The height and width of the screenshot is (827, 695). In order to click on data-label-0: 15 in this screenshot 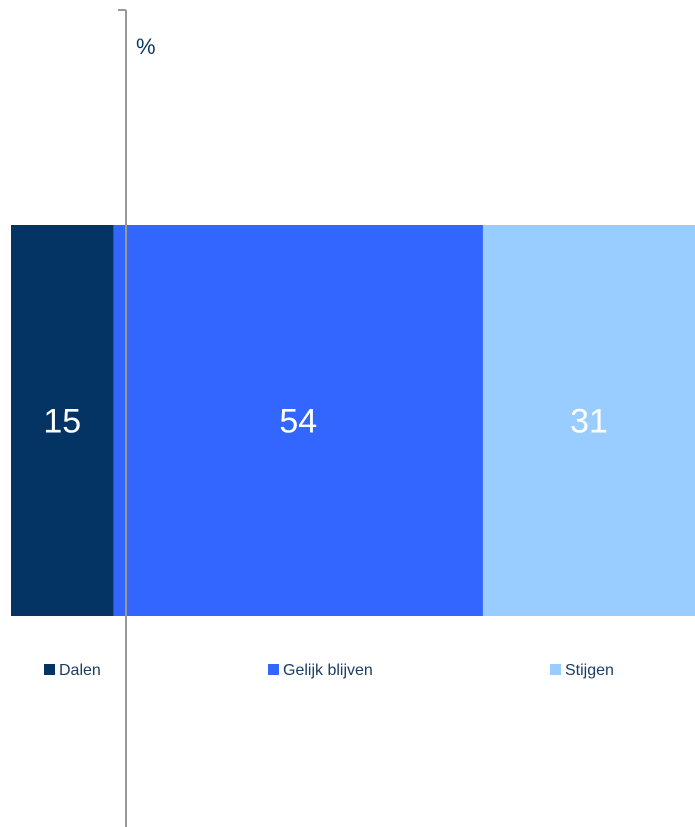, I will do `click(62, 422)`.